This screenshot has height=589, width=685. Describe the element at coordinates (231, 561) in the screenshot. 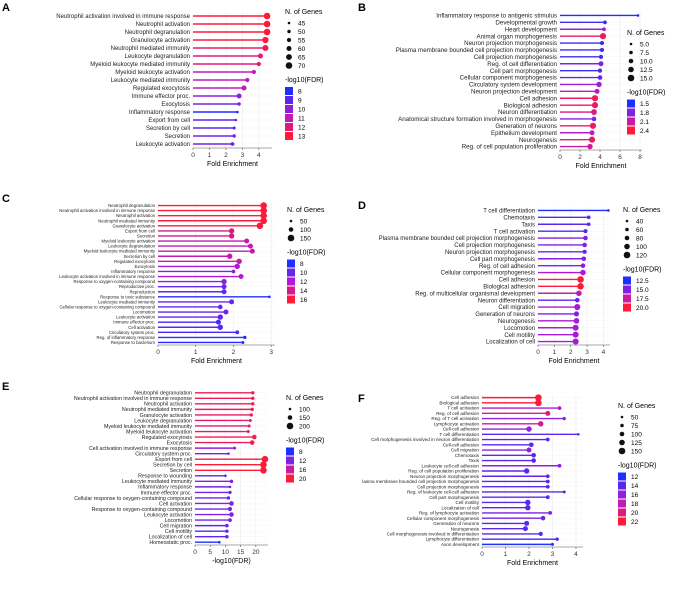

I see `x-axis-title: -log10(FDR)` at that location.